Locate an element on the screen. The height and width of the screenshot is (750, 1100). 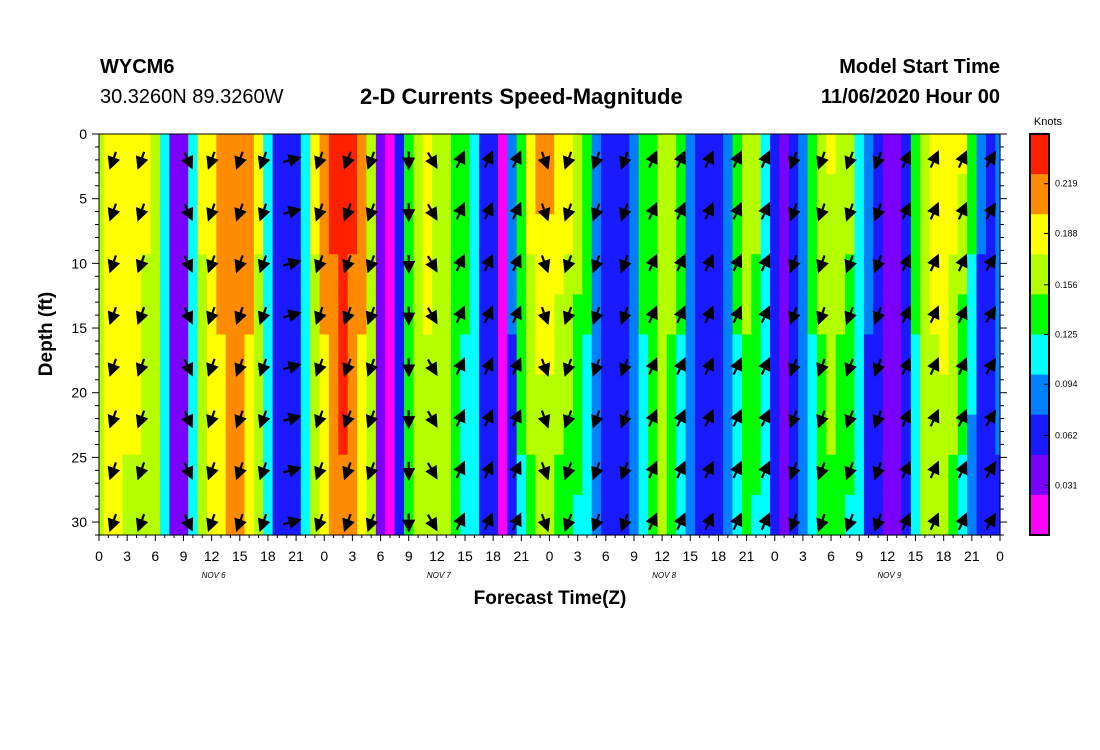
x-tick-label: 6 is located at coordinates (381, 556).